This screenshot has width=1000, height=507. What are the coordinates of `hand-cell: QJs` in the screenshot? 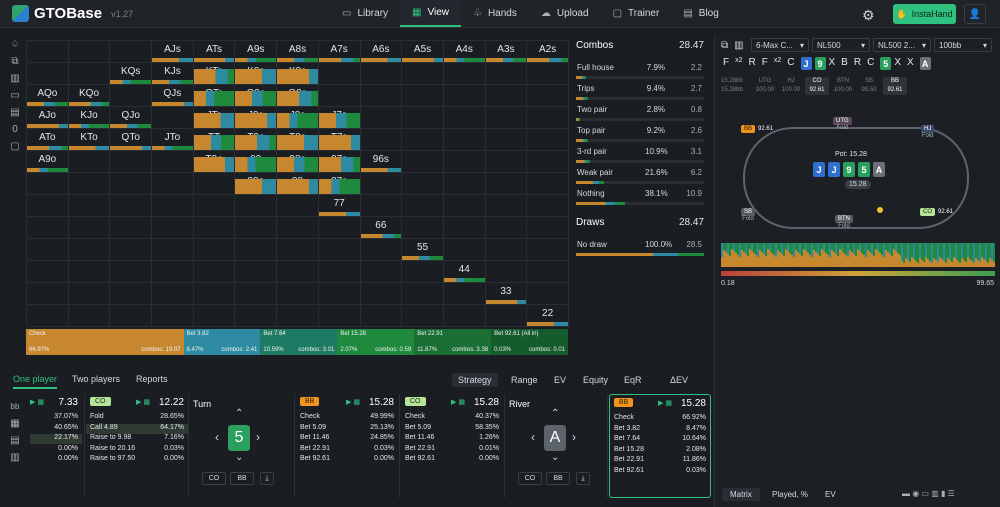 It's located at (173, 96).